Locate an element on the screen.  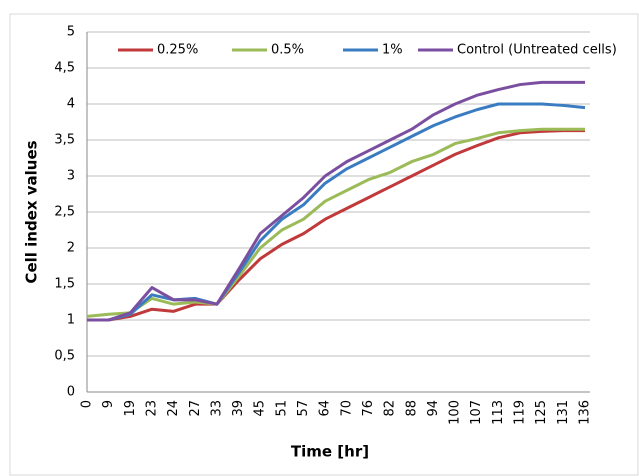
x-tick-label: 131 is located at coordinates (563, 412).